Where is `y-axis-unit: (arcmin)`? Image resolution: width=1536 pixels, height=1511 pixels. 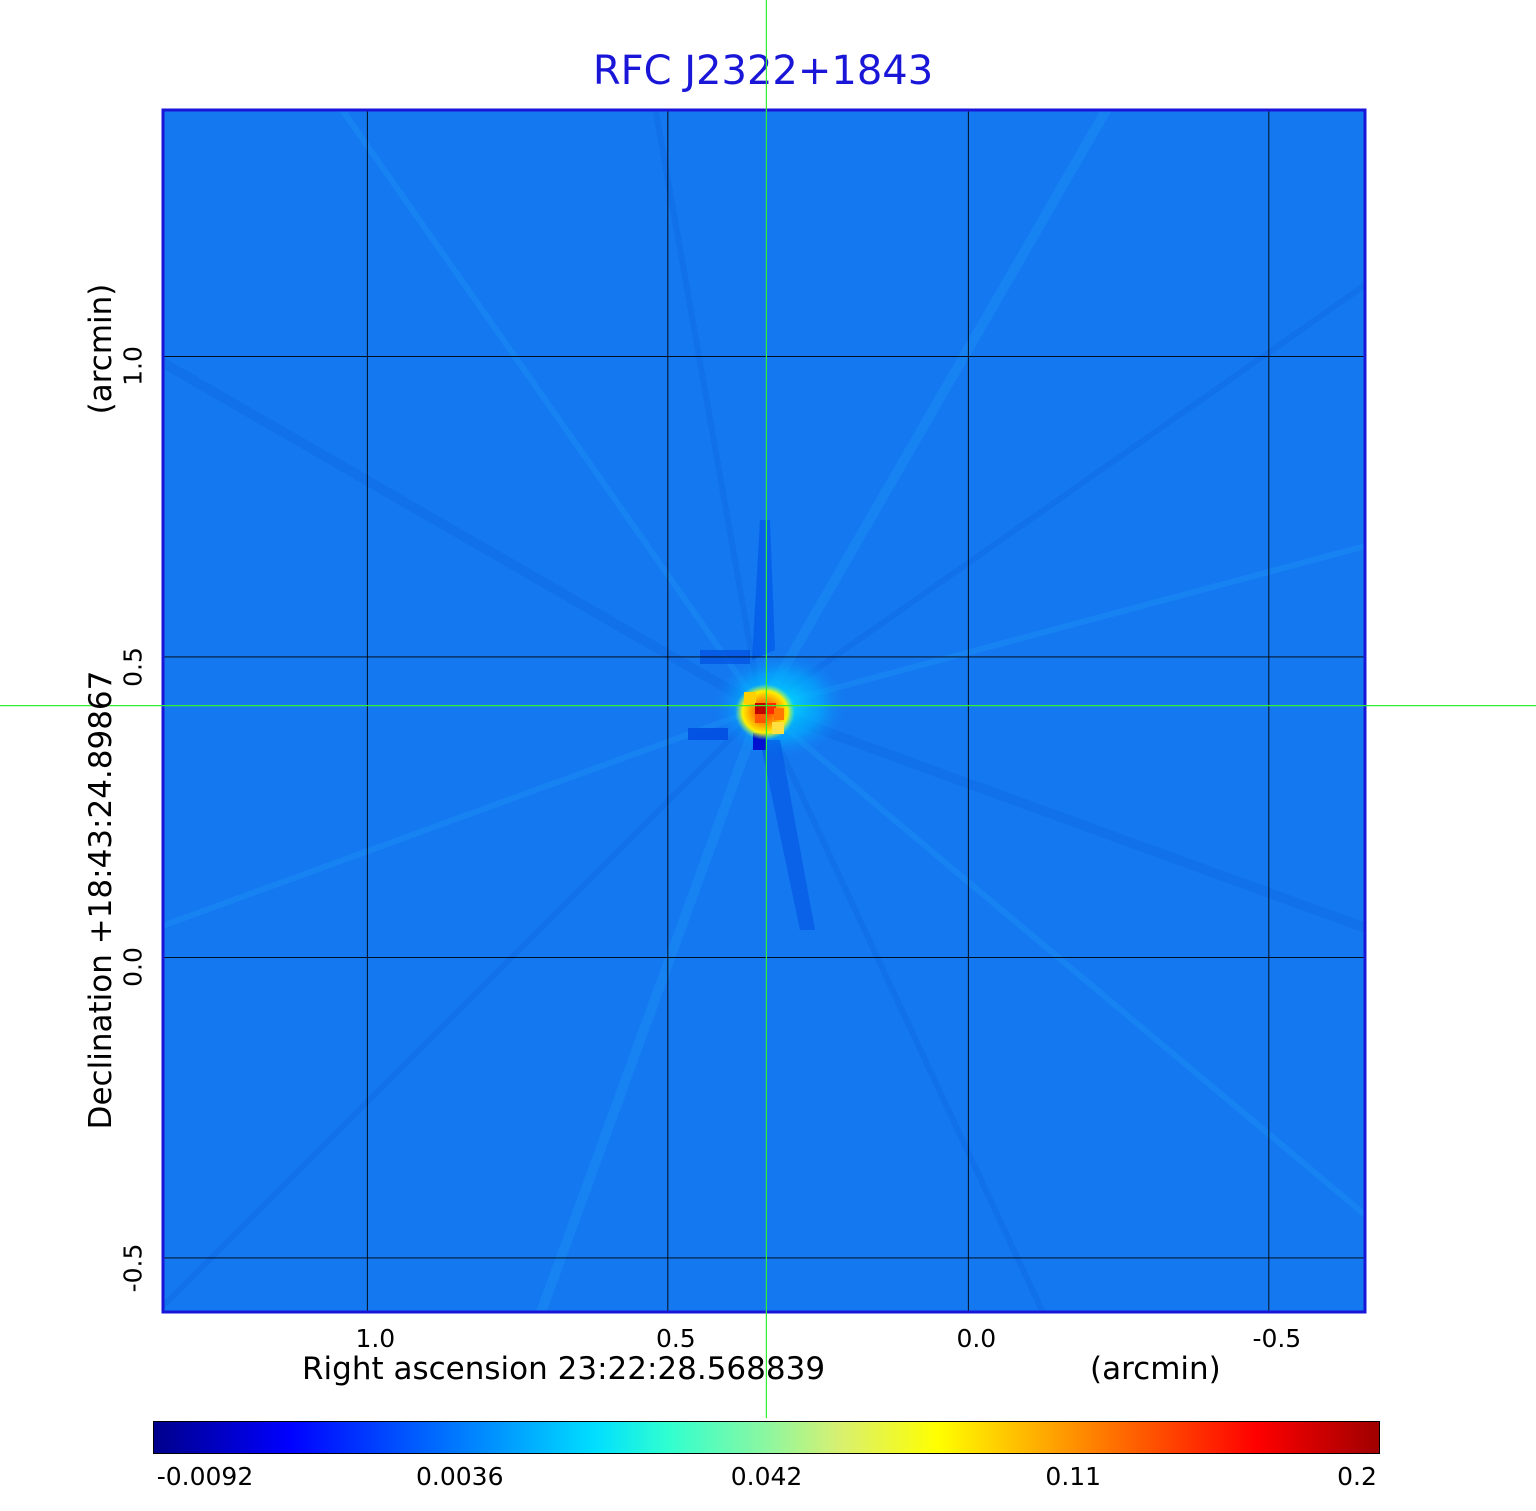 y-axis-unit: (arcmin) is located at coordinates (101, 349).